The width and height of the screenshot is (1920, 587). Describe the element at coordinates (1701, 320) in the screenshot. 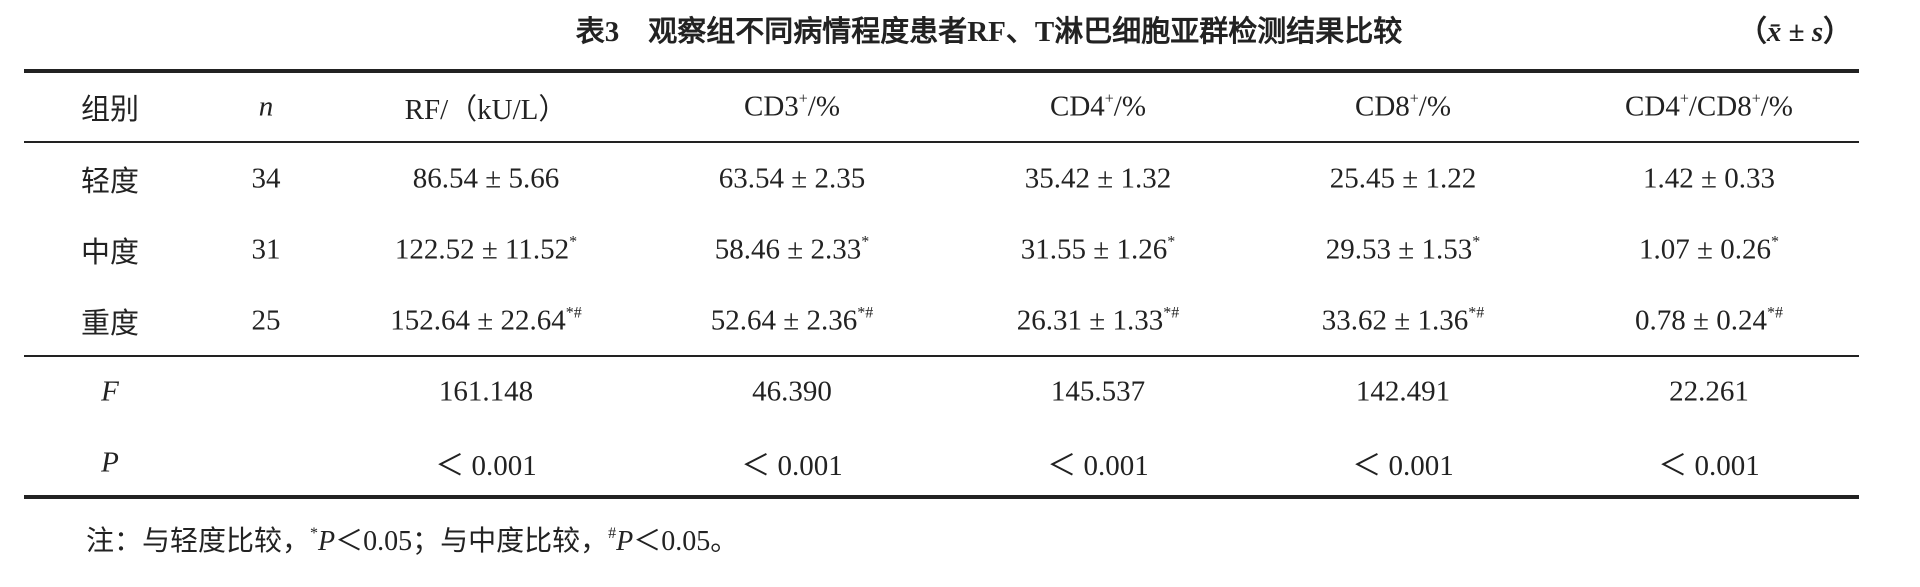

I see `text: 0.78 ± 0.24` at that location.